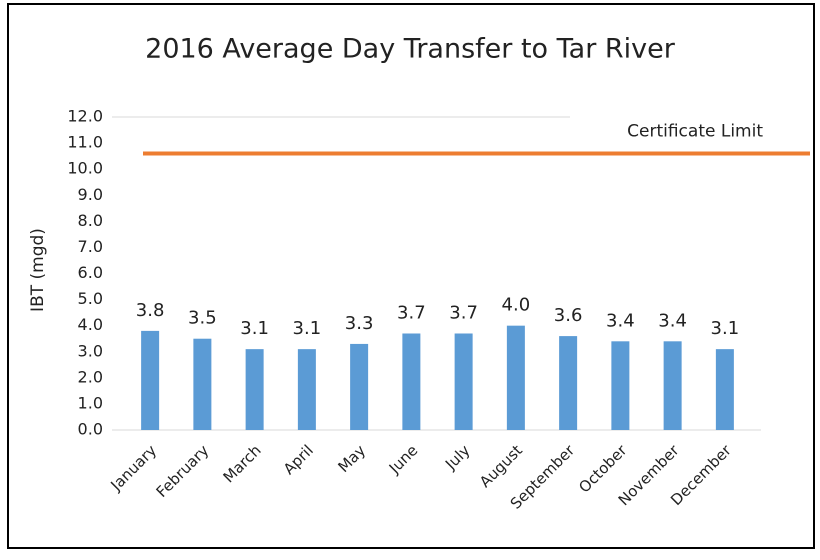  Describe the element at coordinates (90, 298) in the screenshot. I see `y-tick-label: 5.0` at that location.